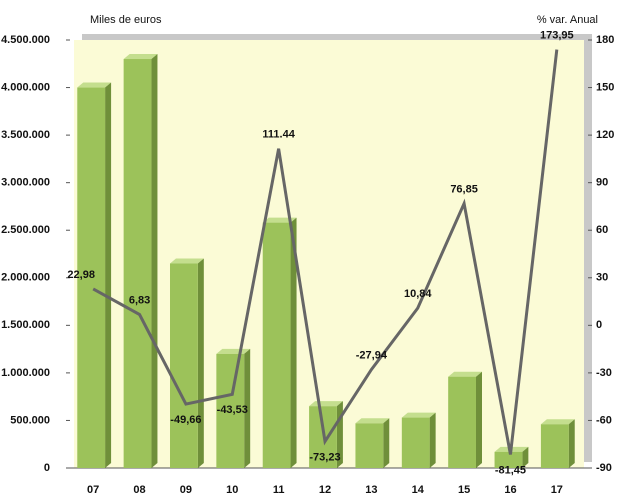  I want to click on x-tick-label: 11, so click(279, 490).